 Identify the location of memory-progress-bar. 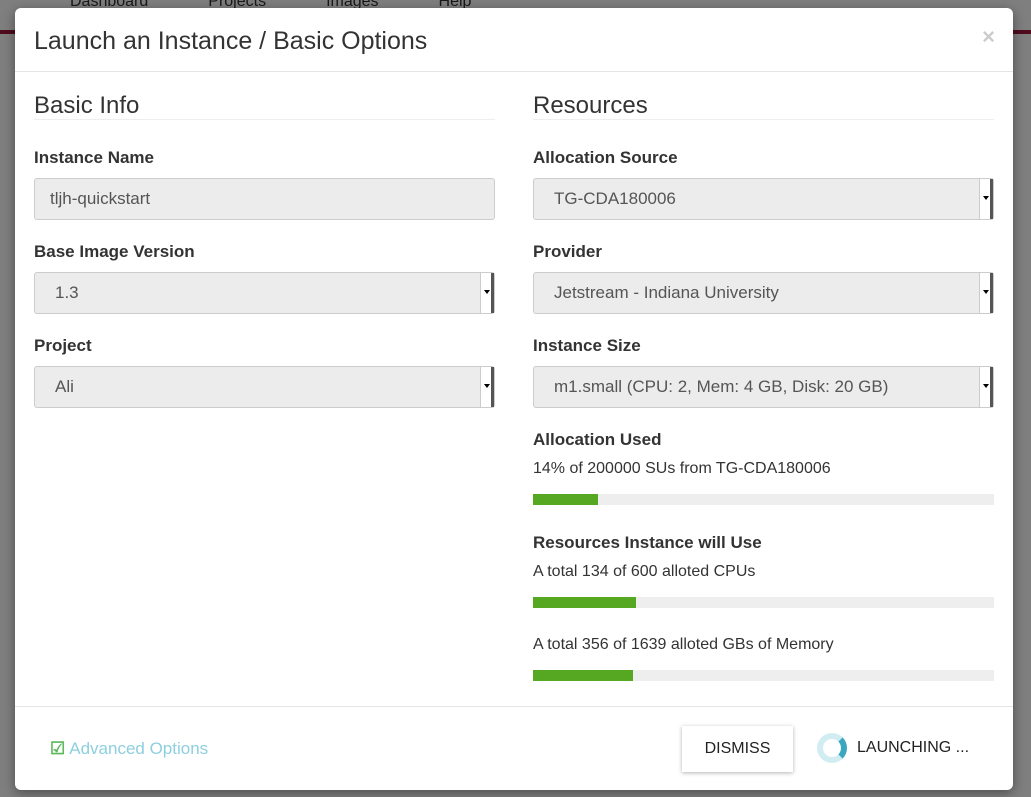
(763, 675).